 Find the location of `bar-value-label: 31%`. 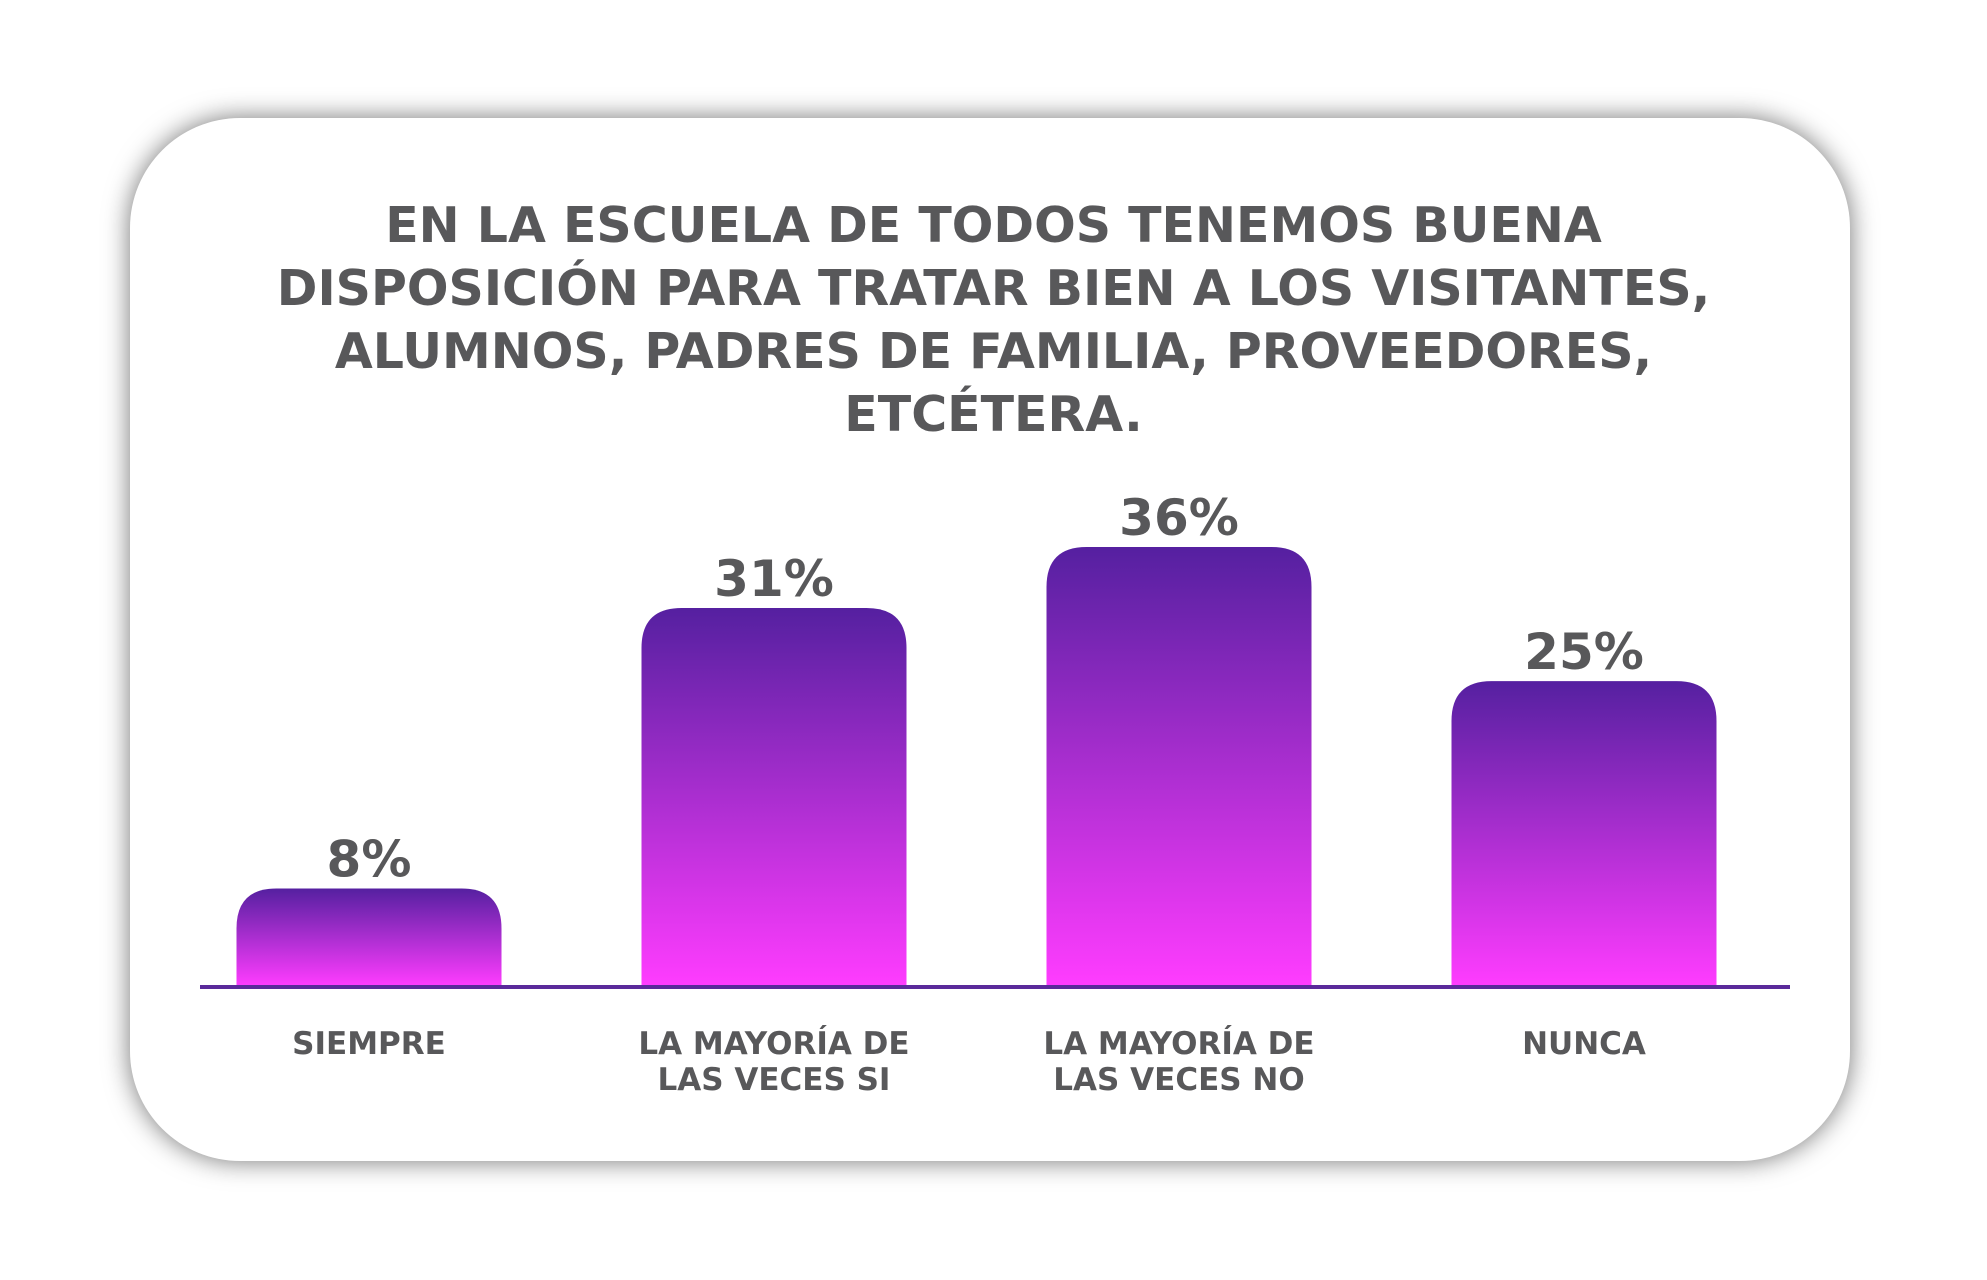

bar-value-label: 31% is located at coordinates (774, 579).